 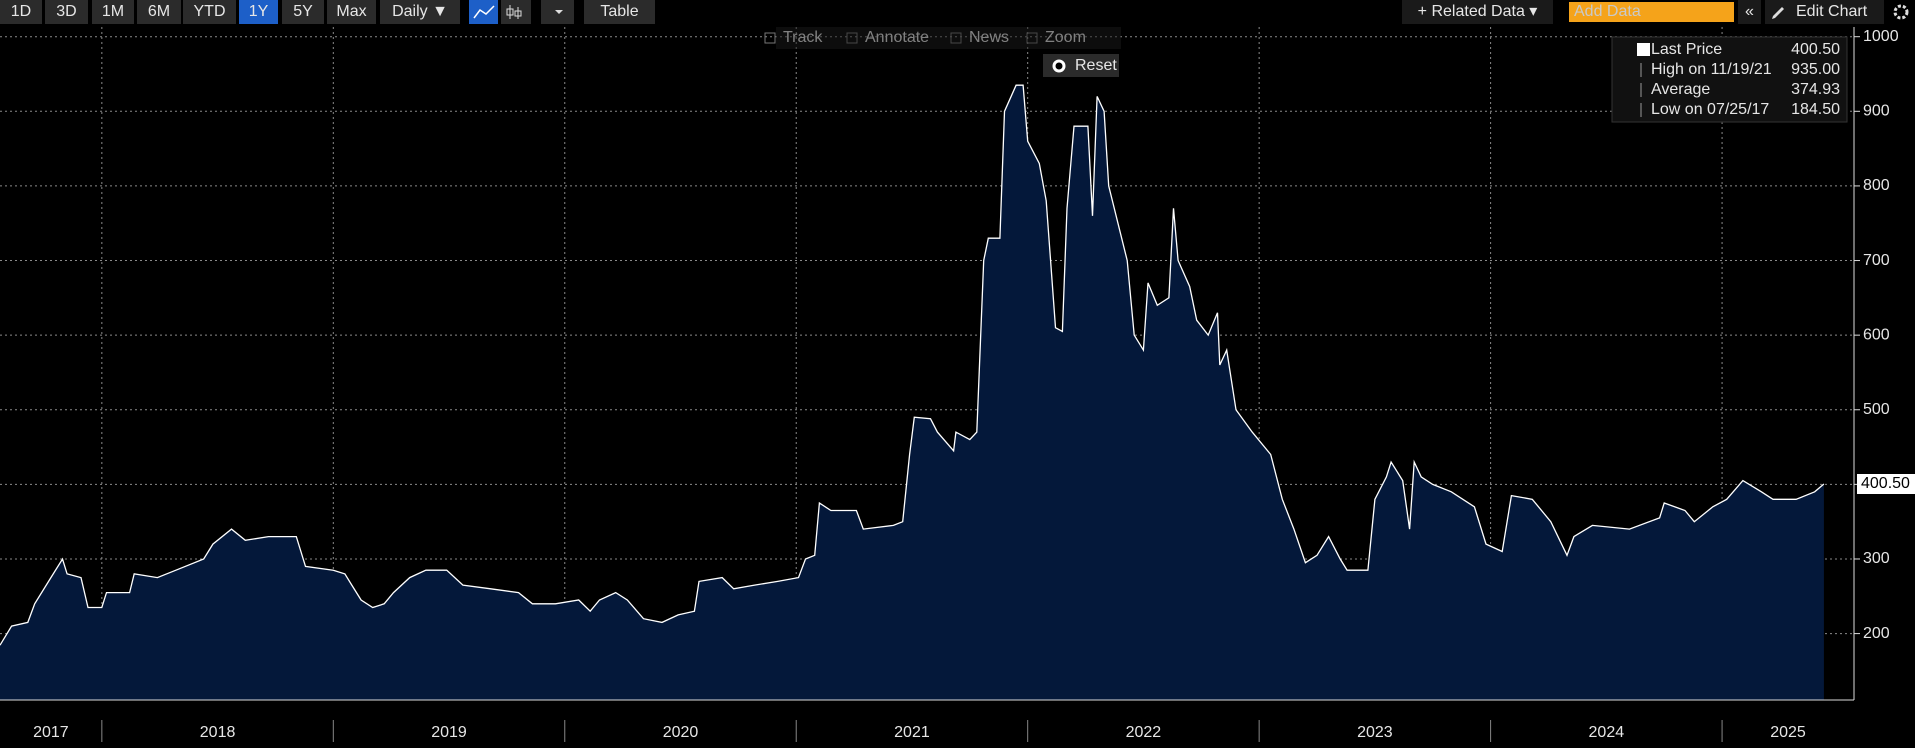 I want to click on reset-icon, so click(x=1059, y=66).